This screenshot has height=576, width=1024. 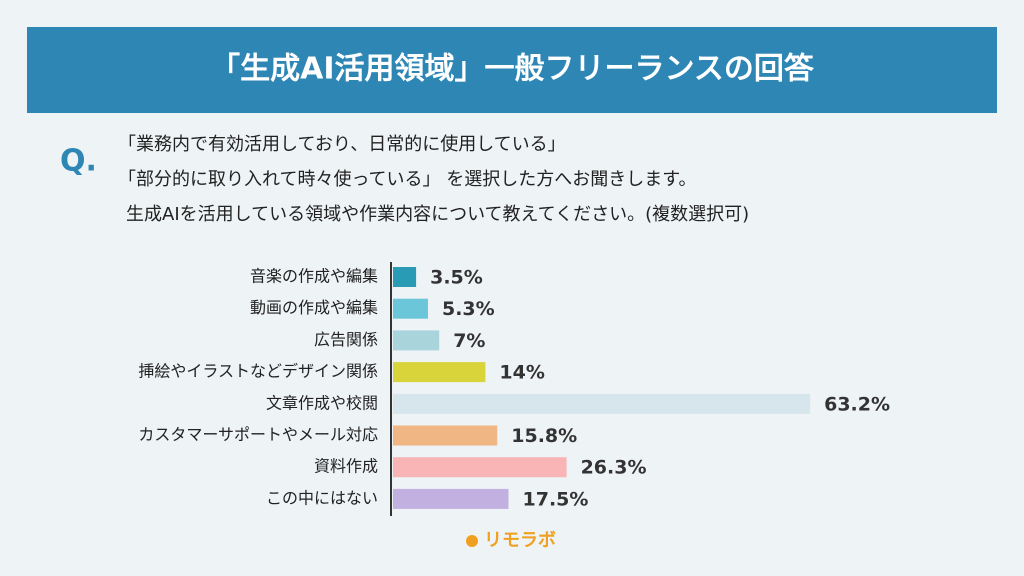 What do you see at coordinates (342, 144) in the screenshot?
I see `question-line: 「業務内で有効活用しており、日常的に使用している」` at bounding box center [342, 144].